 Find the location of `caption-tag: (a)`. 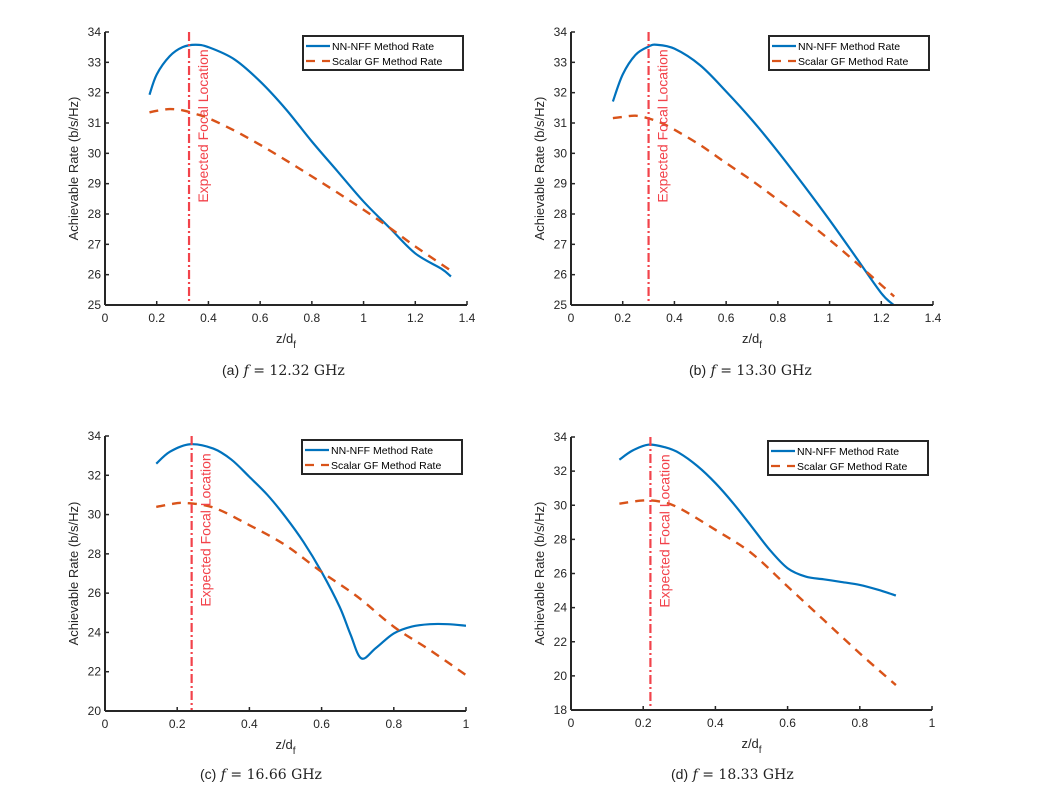

caption-tag: (a) is located at coordinates (231, 370).